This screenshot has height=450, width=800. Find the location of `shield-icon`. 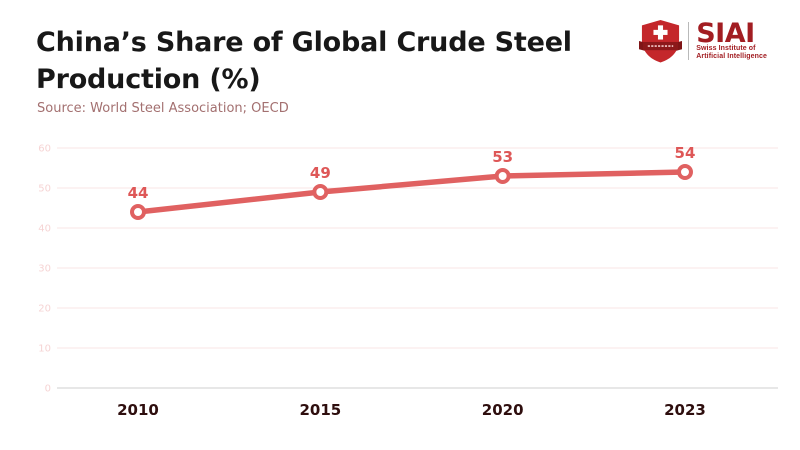

shield-icon is located at coordinates (661, 41).